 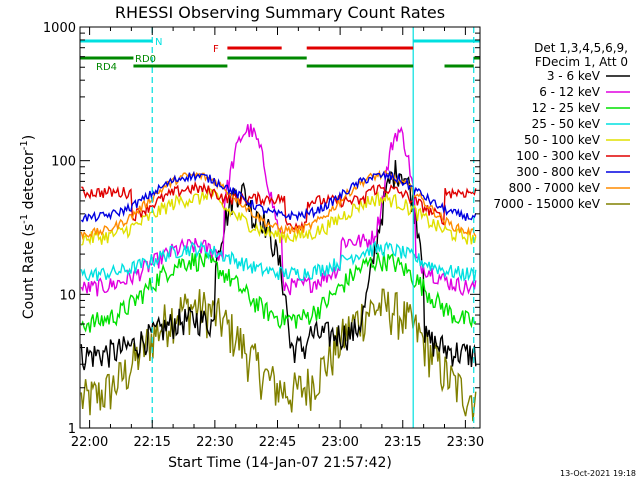 I want to click on y-tick-label-1: 10, so click(x=67, y=295).